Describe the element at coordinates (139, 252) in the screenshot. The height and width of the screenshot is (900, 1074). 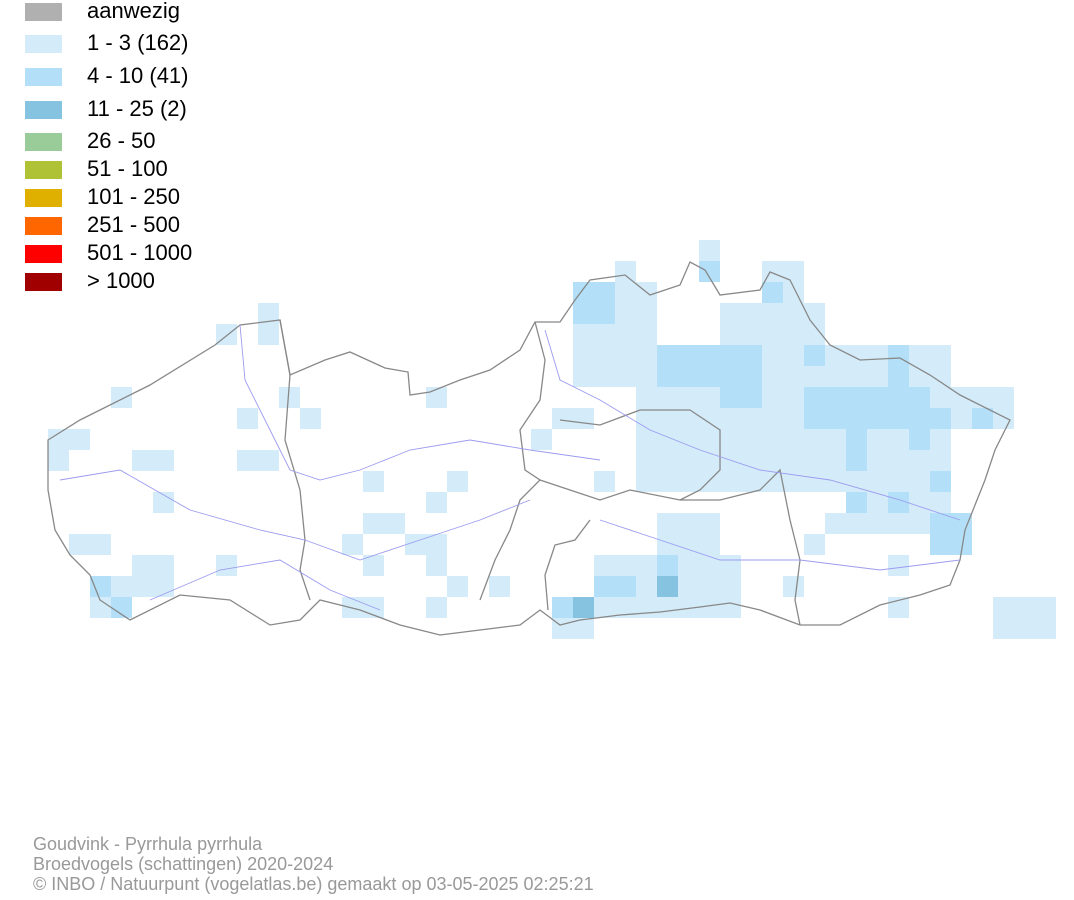
I see `legend-label: 501 - 1000` at that location.